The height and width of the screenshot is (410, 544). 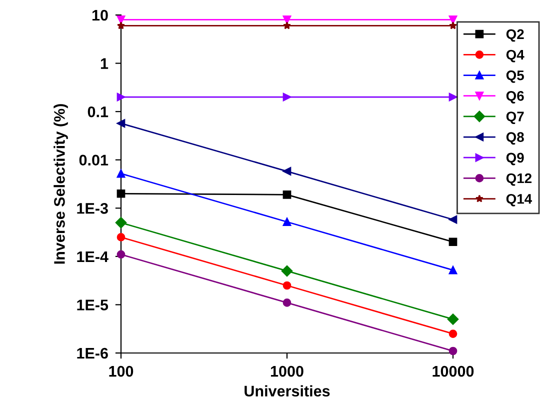 I want to click on legend-label: Q6, so click(x=515, y=97).